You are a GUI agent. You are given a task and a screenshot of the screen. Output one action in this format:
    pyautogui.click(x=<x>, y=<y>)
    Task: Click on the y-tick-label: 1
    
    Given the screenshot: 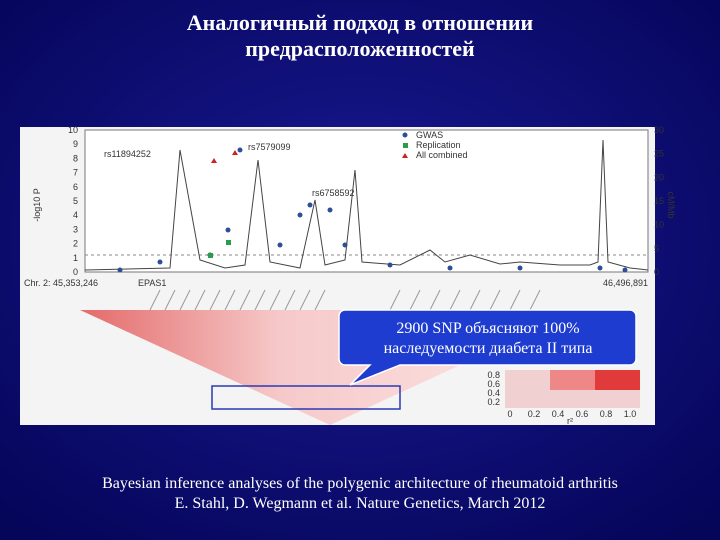 What is the action you would take?
    pyautogui.click(x=75, y=258)
    